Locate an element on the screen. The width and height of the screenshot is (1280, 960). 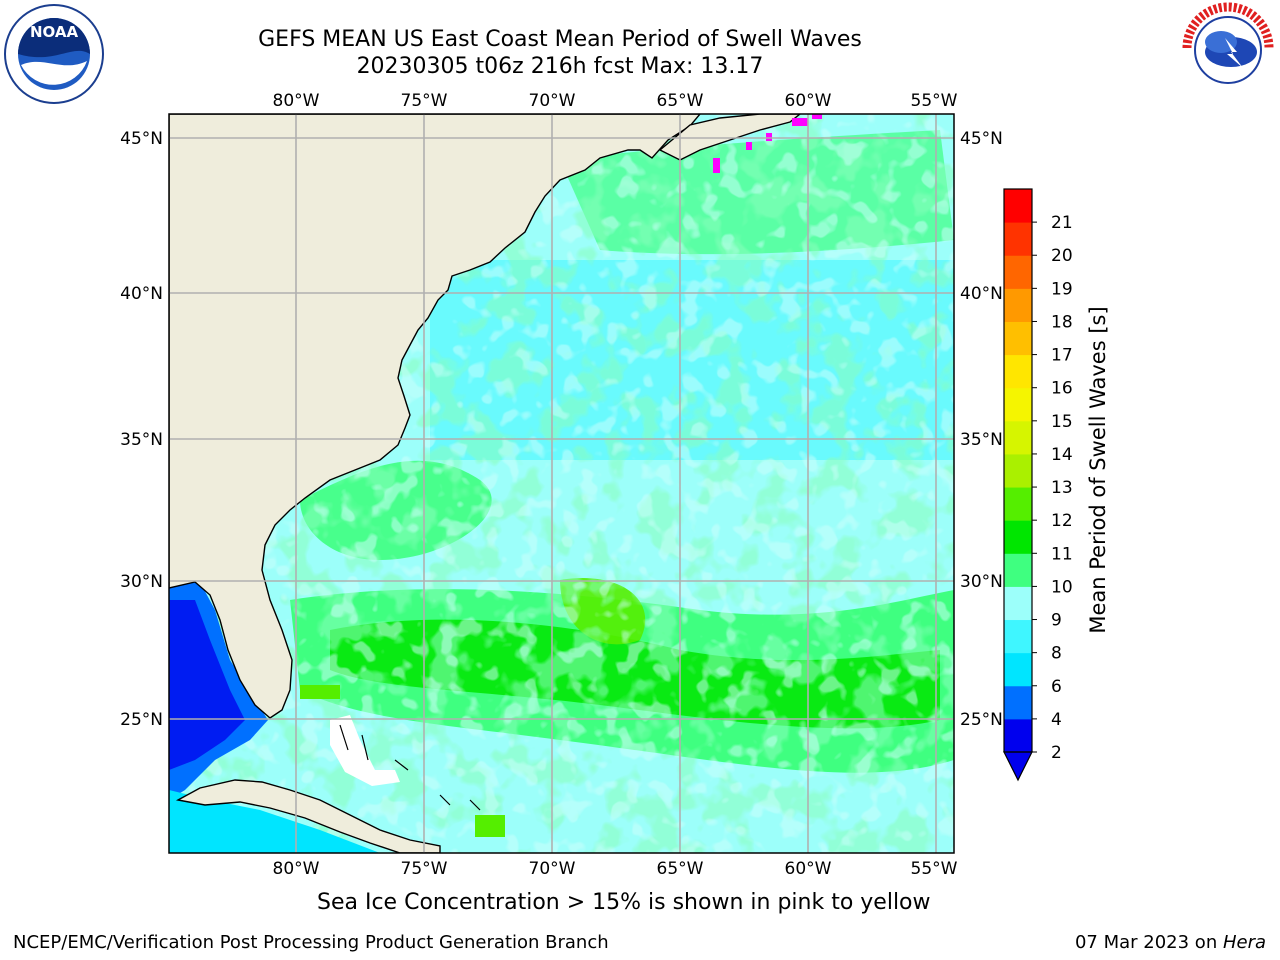
nws-logo is located at coordinates (1228, 50).